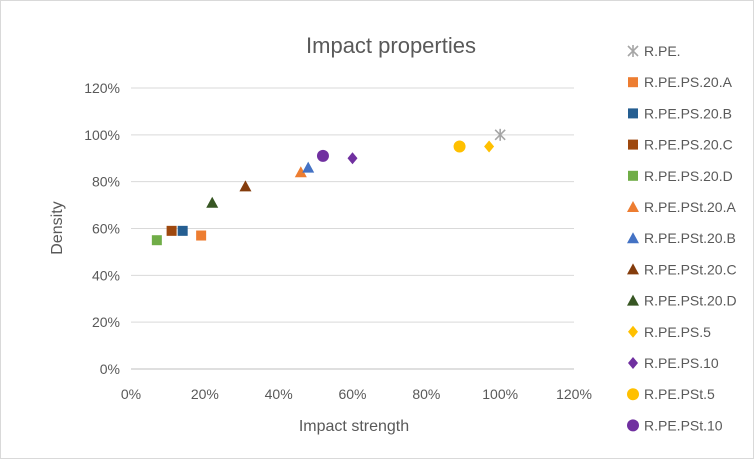 This screenshot has width=754, height=459. I want to click on chart-title: Impact properties, so click(391, 45).